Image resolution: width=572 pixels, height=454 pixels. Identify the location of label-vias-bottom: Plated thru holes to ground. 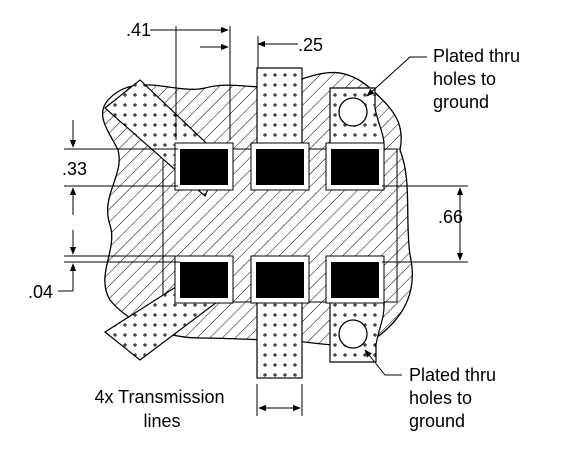
(455, 398).